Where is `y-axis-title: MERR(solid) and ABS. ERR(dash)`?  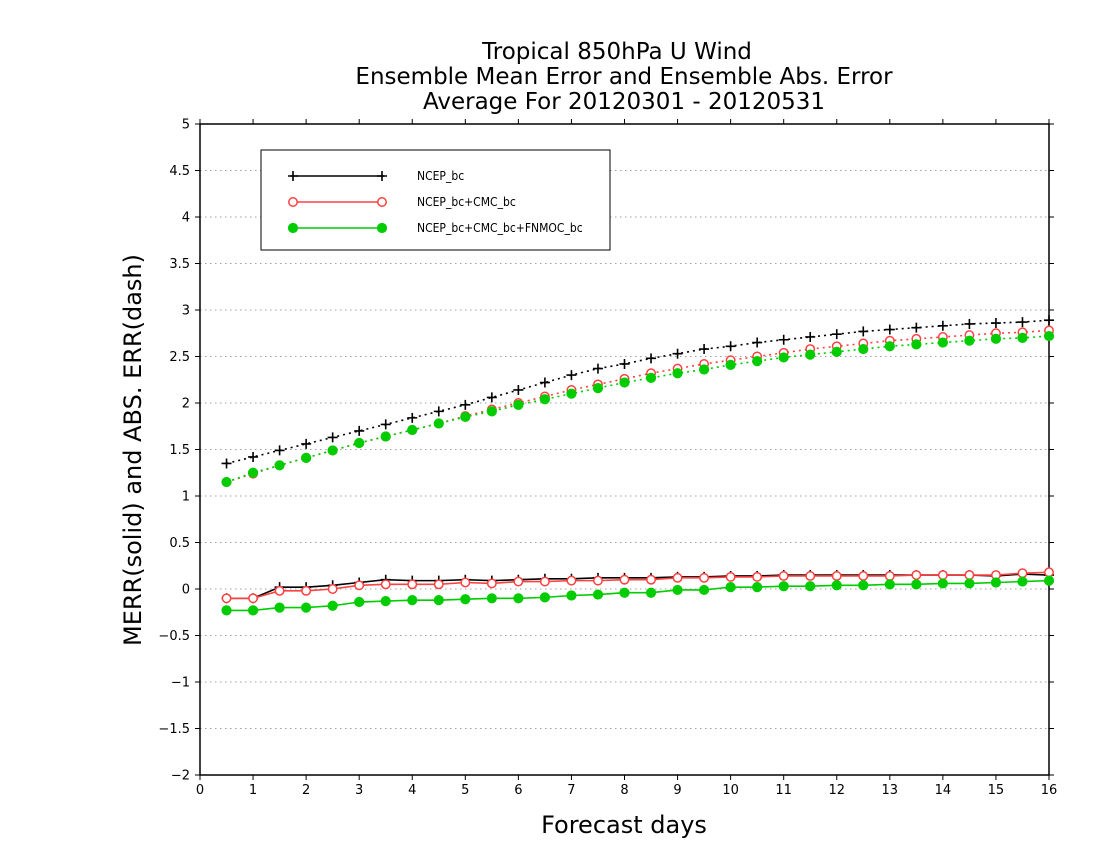
y-axis-title: MERR(solid) and ABS. ERR(dash) is located at coordinates (133, 450).